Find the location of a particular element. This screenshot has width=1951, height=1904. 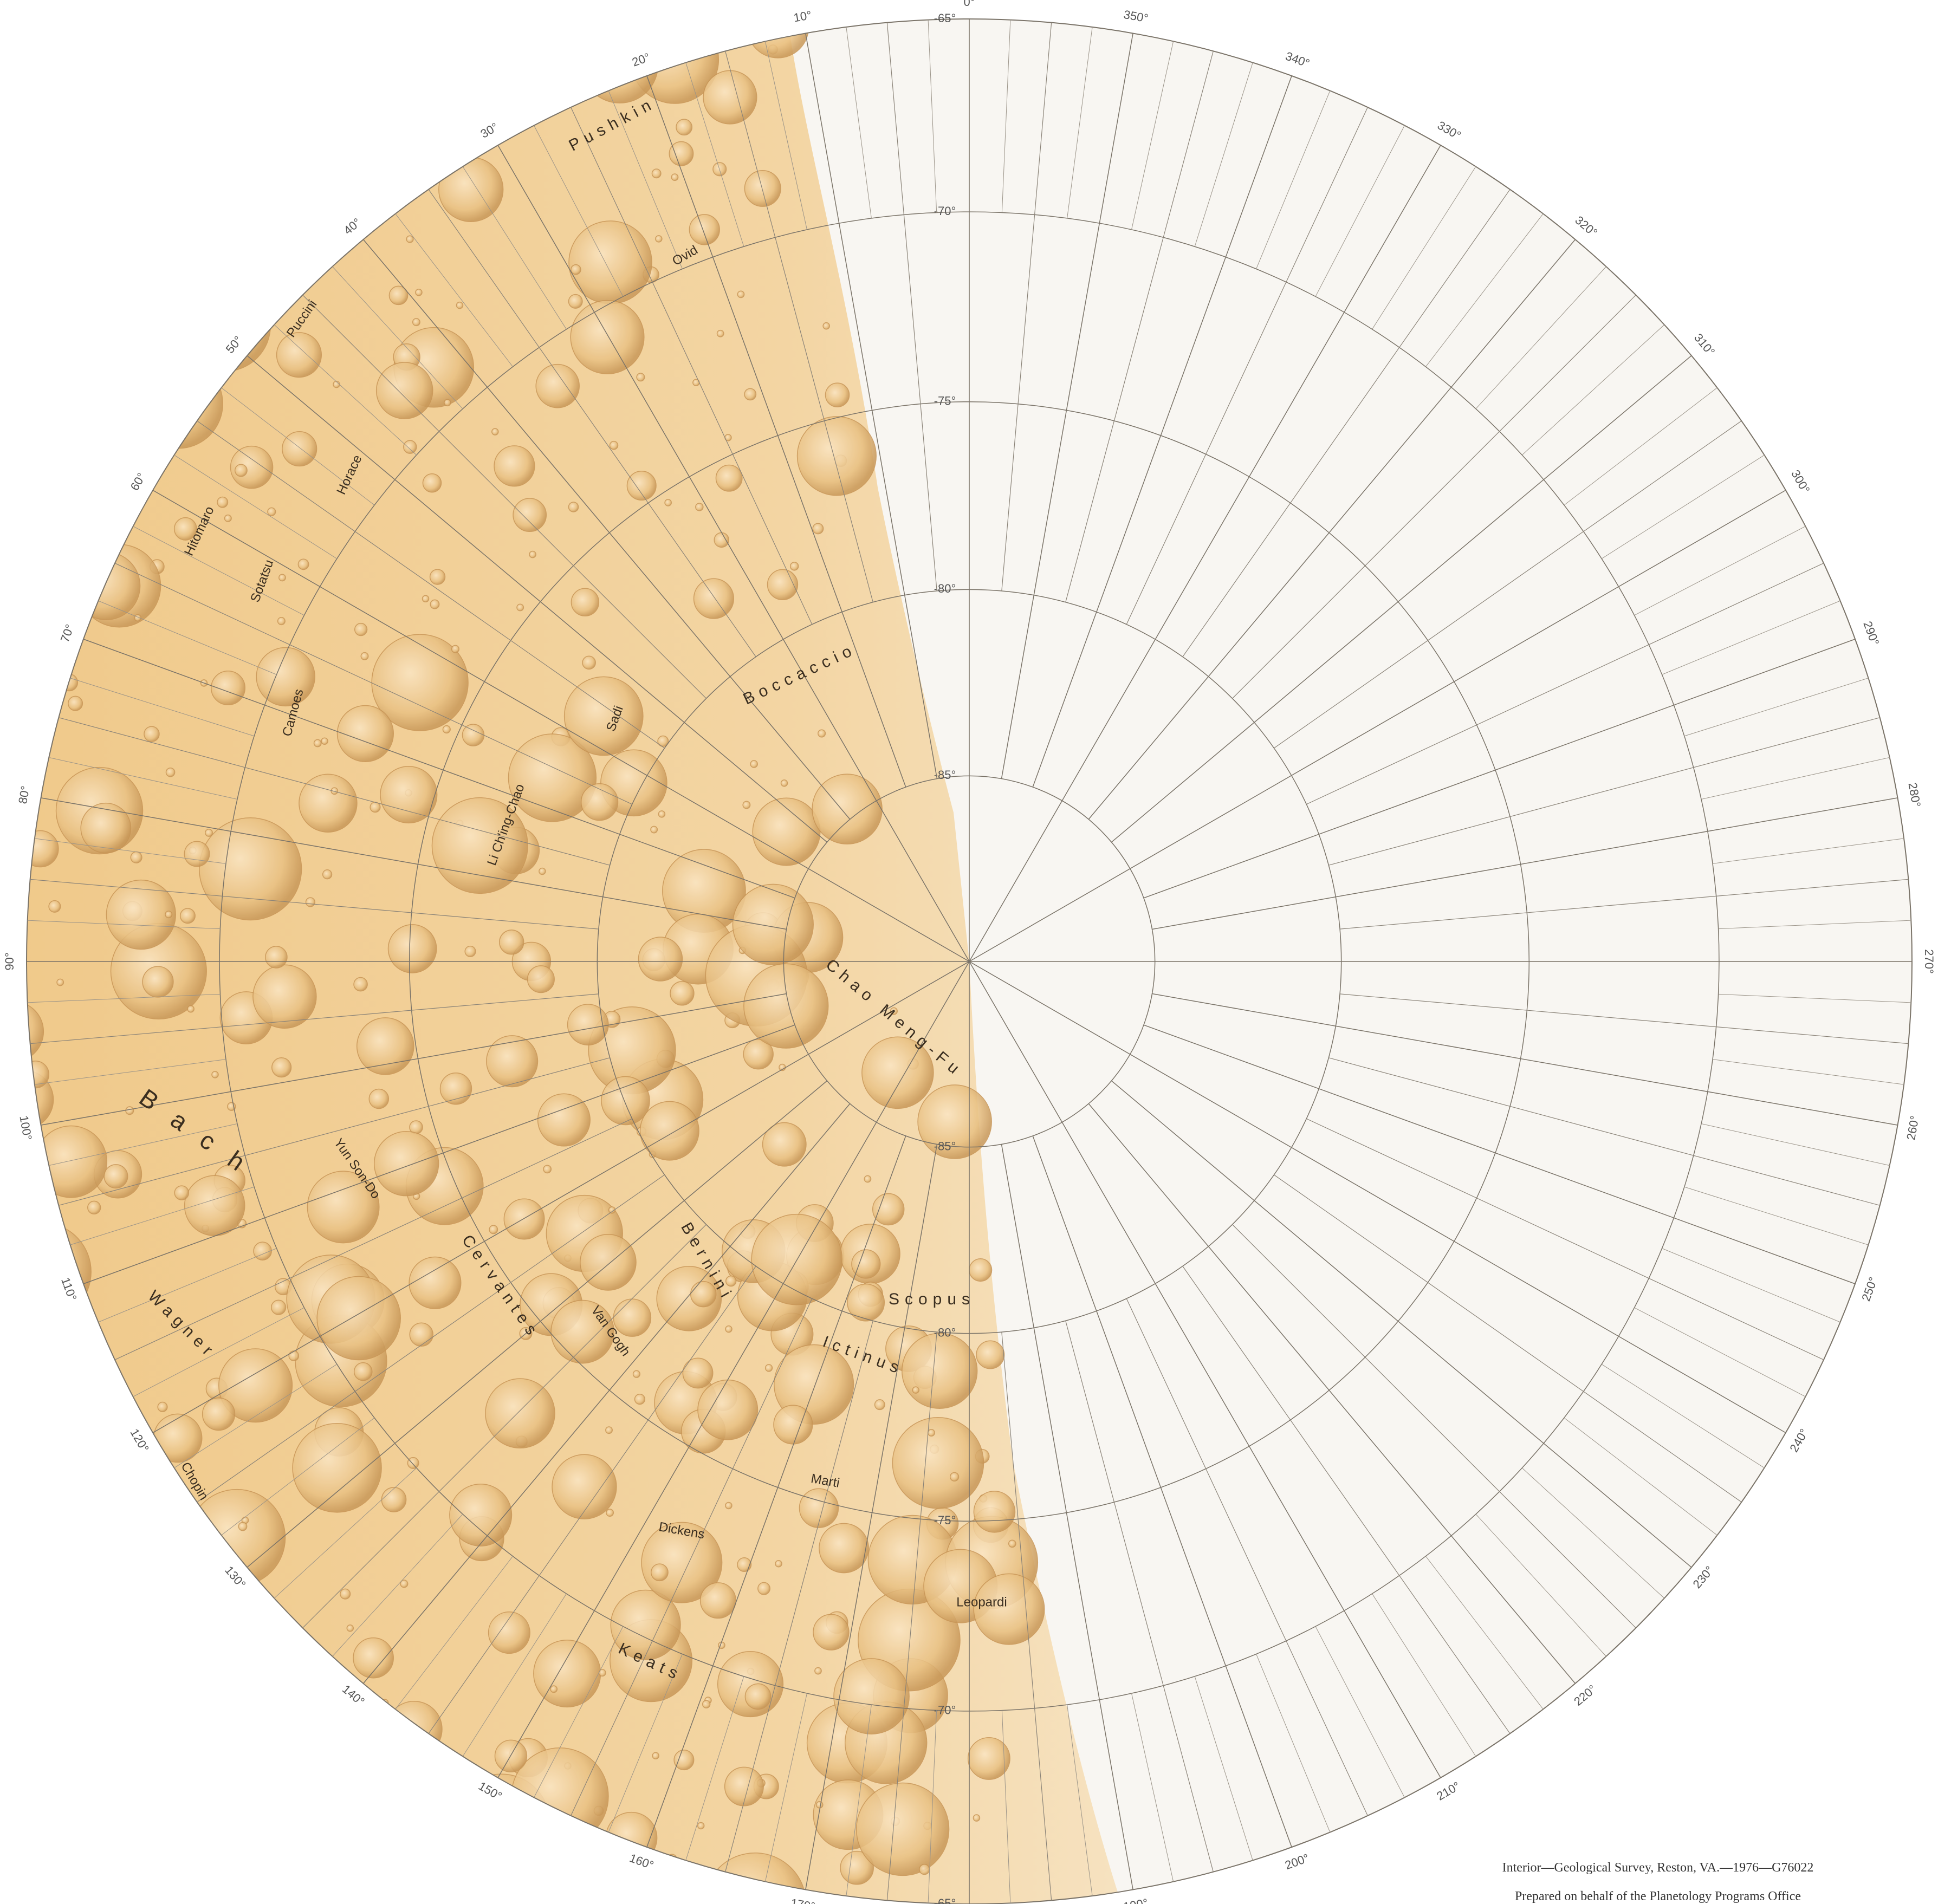

longitude-label: 270° is located at coordinates (1929, 961).